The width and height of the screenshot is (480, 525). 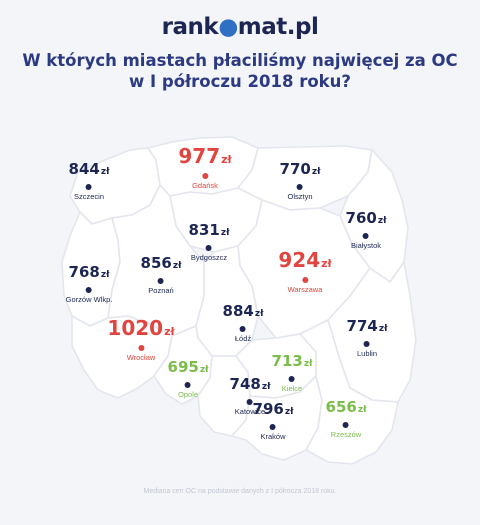 I want to click on marker-poznan, so click(x=160, y=281).